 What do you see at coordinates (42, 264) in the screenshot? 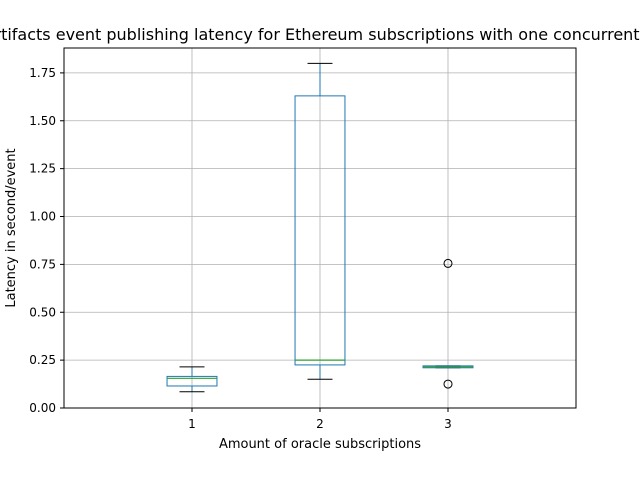
I see `y-tick-label: 0.75` at bounding box center [42, 264].